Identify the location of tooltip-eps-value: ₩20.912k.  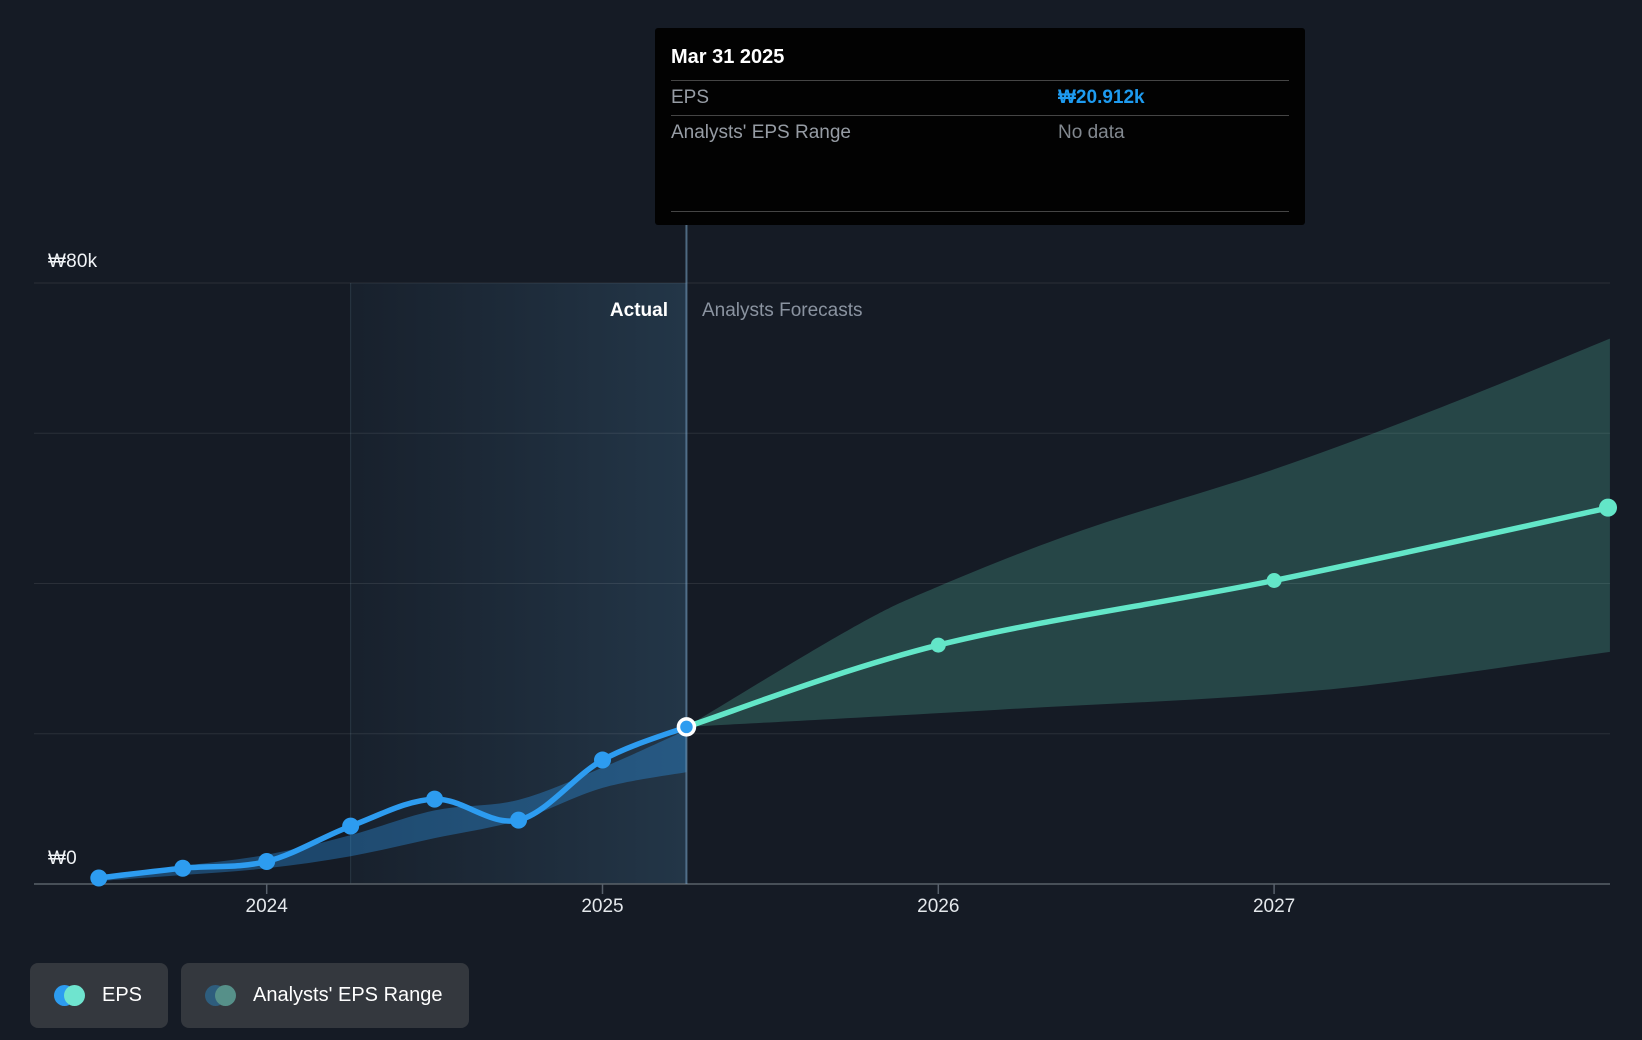
(1101, 97).